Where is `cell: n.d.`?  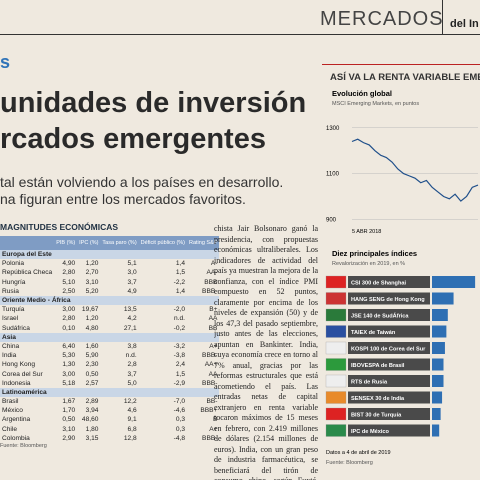 cell: n.d. is located at coordinates (179, 319).